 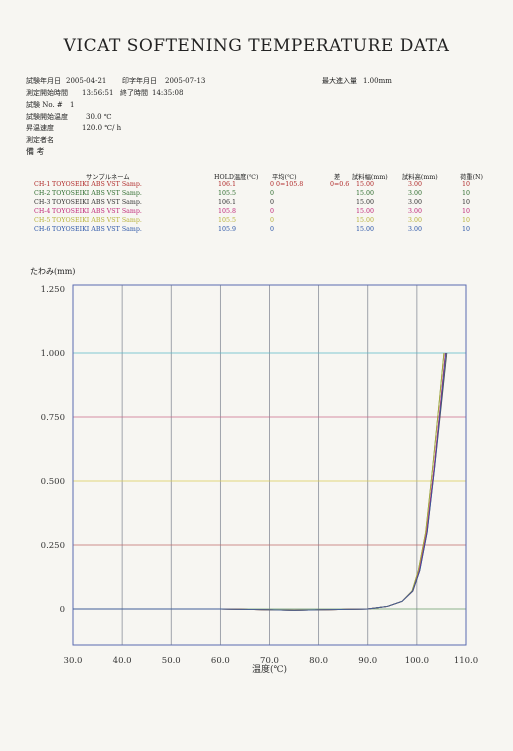 I want to click on x-tick-label: 100.0, so click(x=417, y=661).